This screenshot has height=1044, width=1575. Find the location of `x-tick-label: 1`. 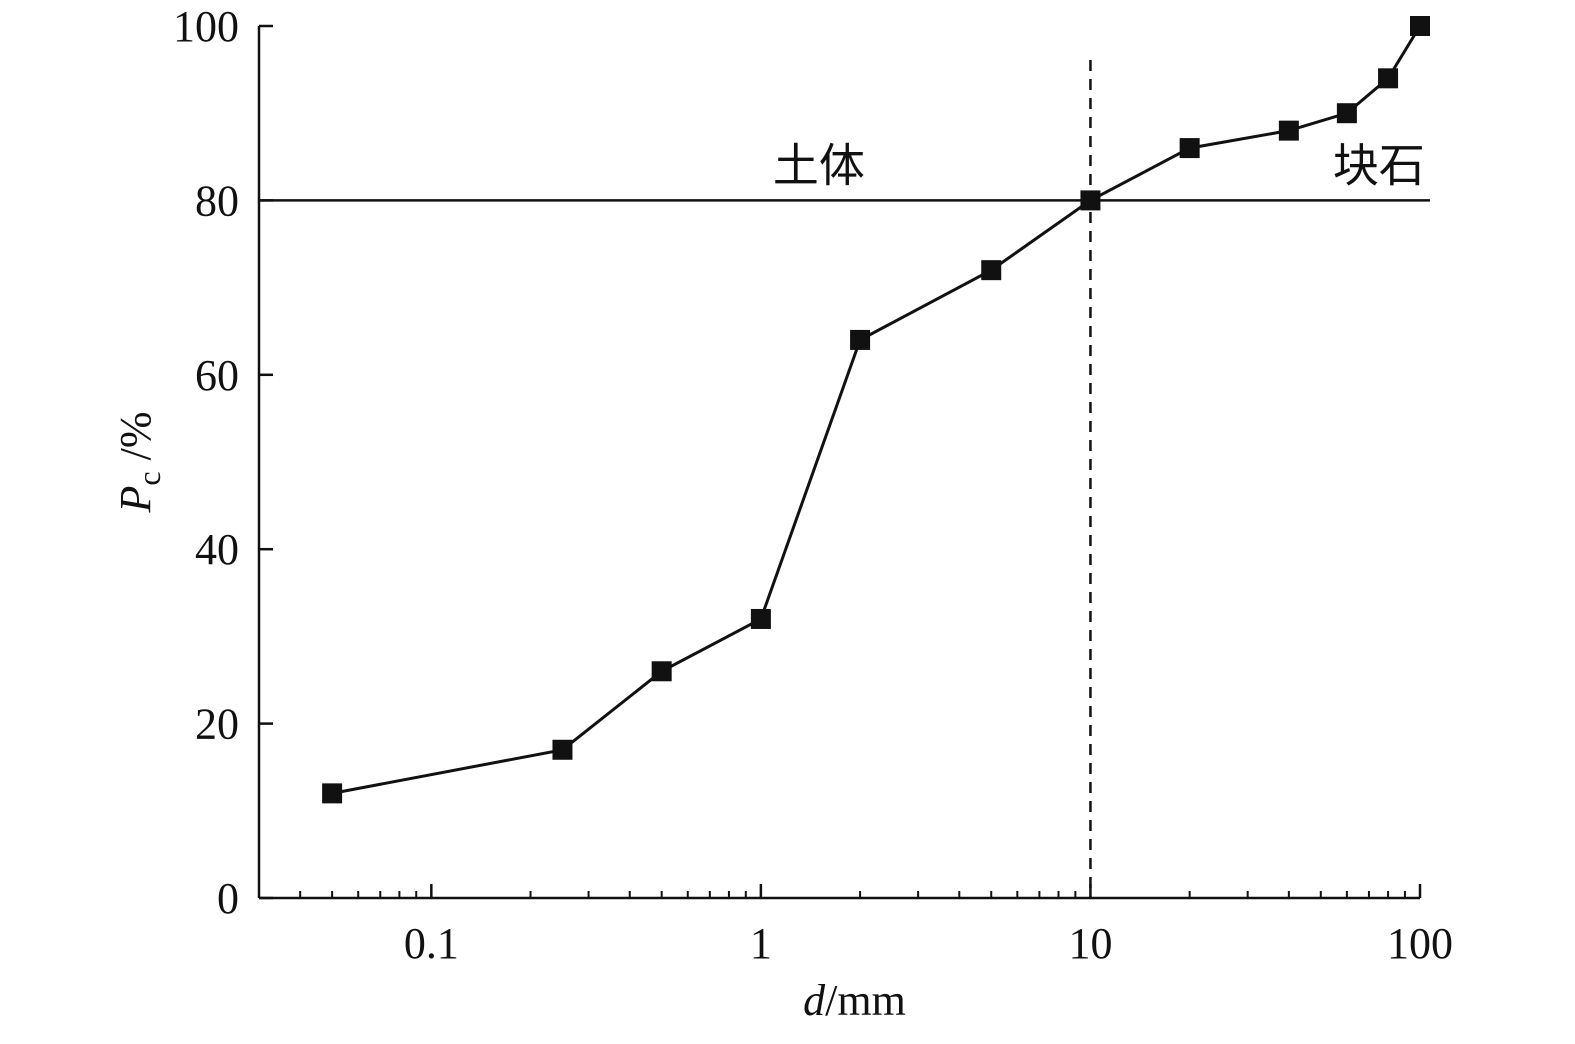

x-tick-label: 1 is located at coordinates (761, 943).